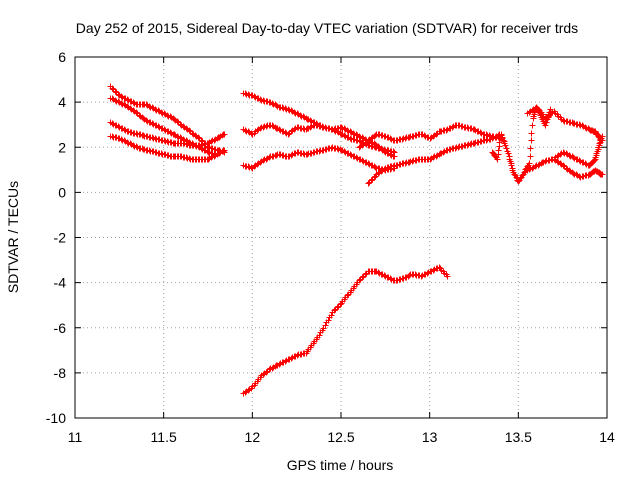  Describe the element at coordinates (319, 159) in the screenshot. I see `series-arc-b-lower` at that location.